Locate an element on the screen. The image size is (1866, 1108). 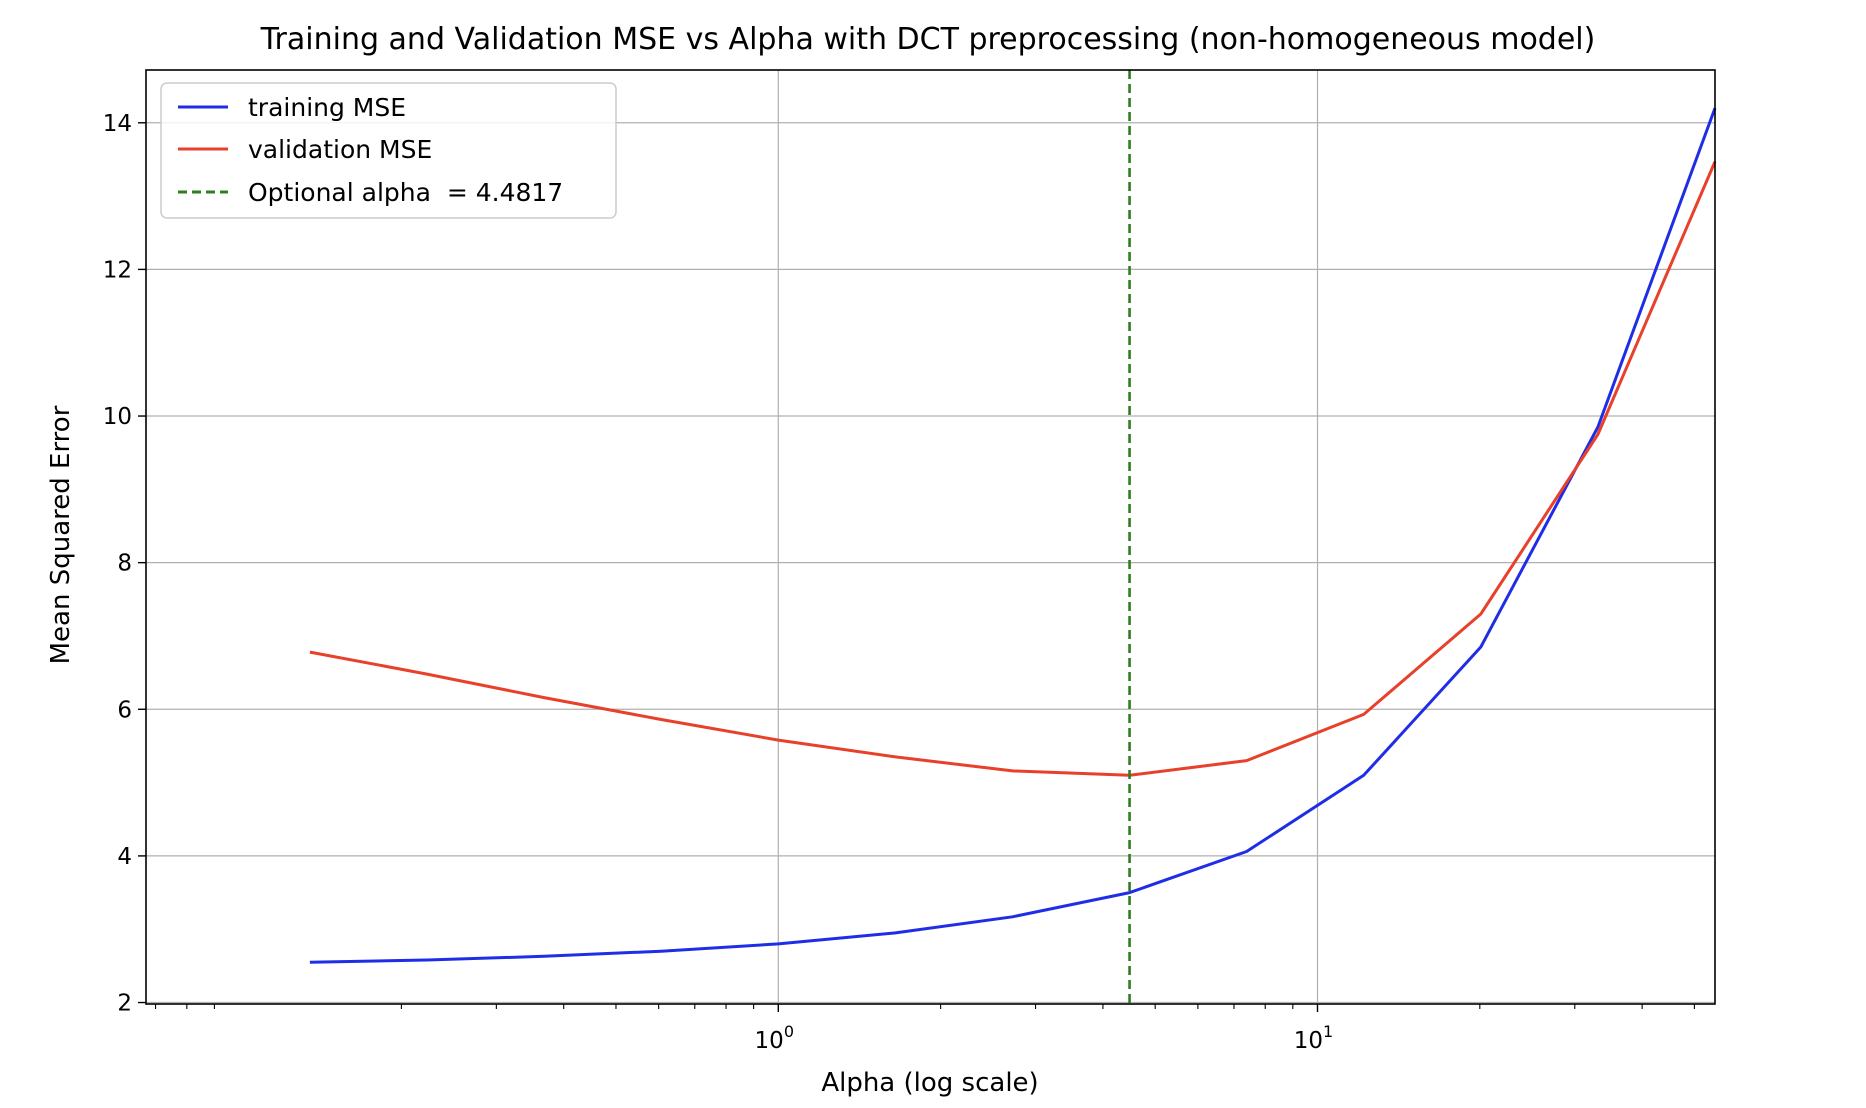
y-tick-label: 8 is located at coordinates (124, 564).